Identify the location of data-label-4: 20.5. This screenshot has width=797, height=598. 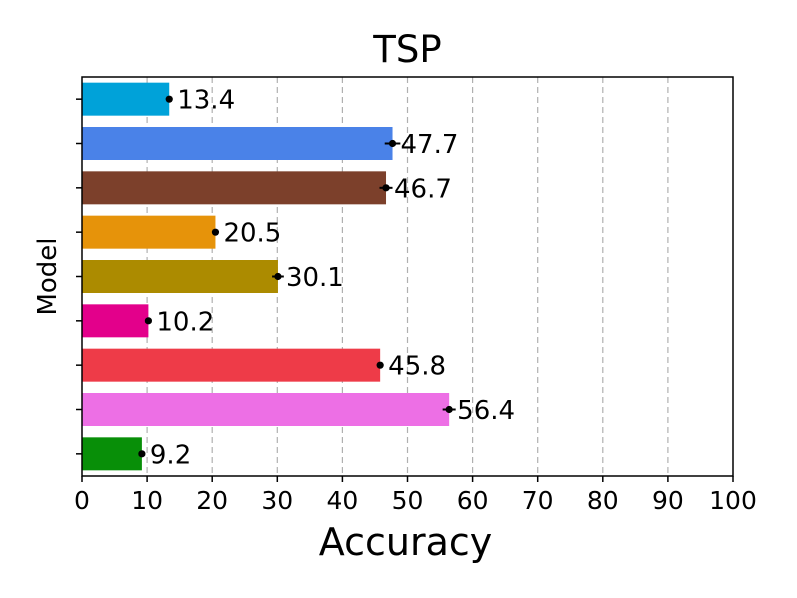
(252, 234).